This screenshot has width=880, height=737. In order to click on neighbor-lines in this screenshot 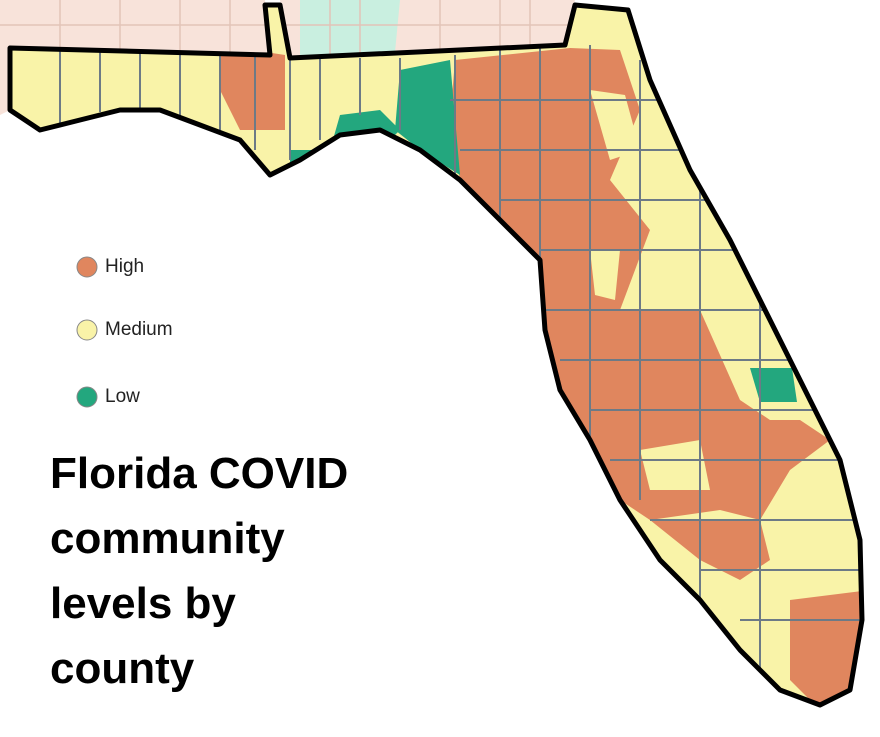, I will do `click(285, 28)`.